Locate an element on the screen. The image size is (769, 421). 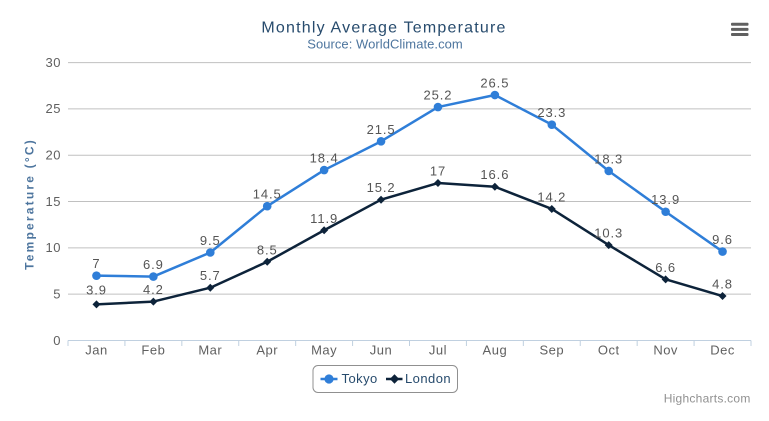
svg-text: 13.9 is located at coordinates (665, 199).